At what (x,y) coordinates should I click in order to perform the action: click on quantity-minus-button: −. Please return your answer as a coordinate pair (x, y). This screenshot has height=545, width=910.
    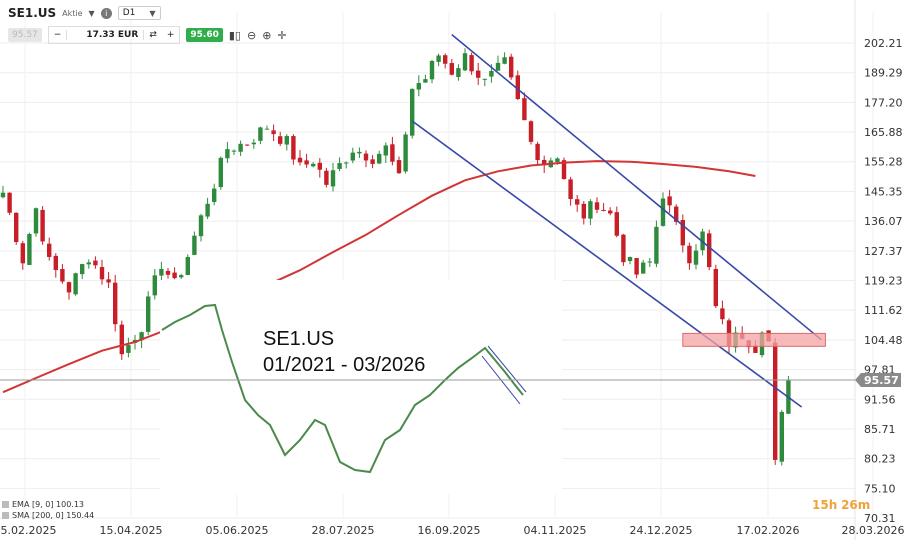
    Looking at the image, I should click on (57, 35).